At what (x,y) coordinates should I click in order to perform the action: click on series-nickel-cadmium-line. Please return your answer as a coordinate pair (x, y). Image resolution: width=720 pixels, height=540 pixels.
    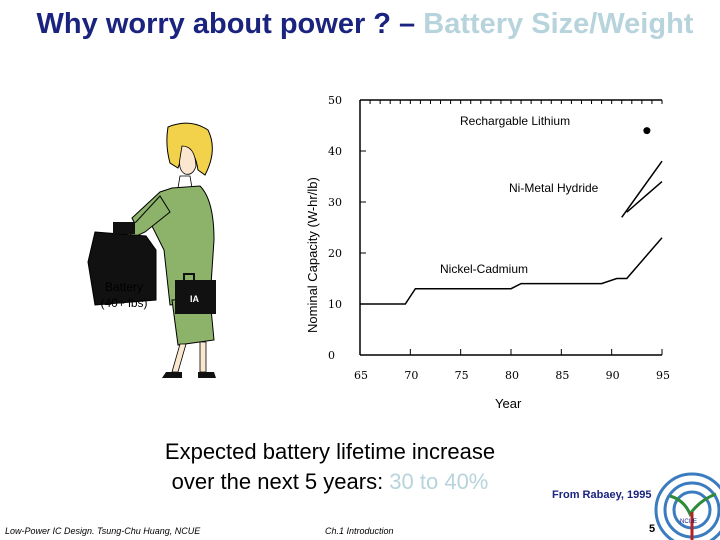
    Looking at the image, I should click on (511, 271).